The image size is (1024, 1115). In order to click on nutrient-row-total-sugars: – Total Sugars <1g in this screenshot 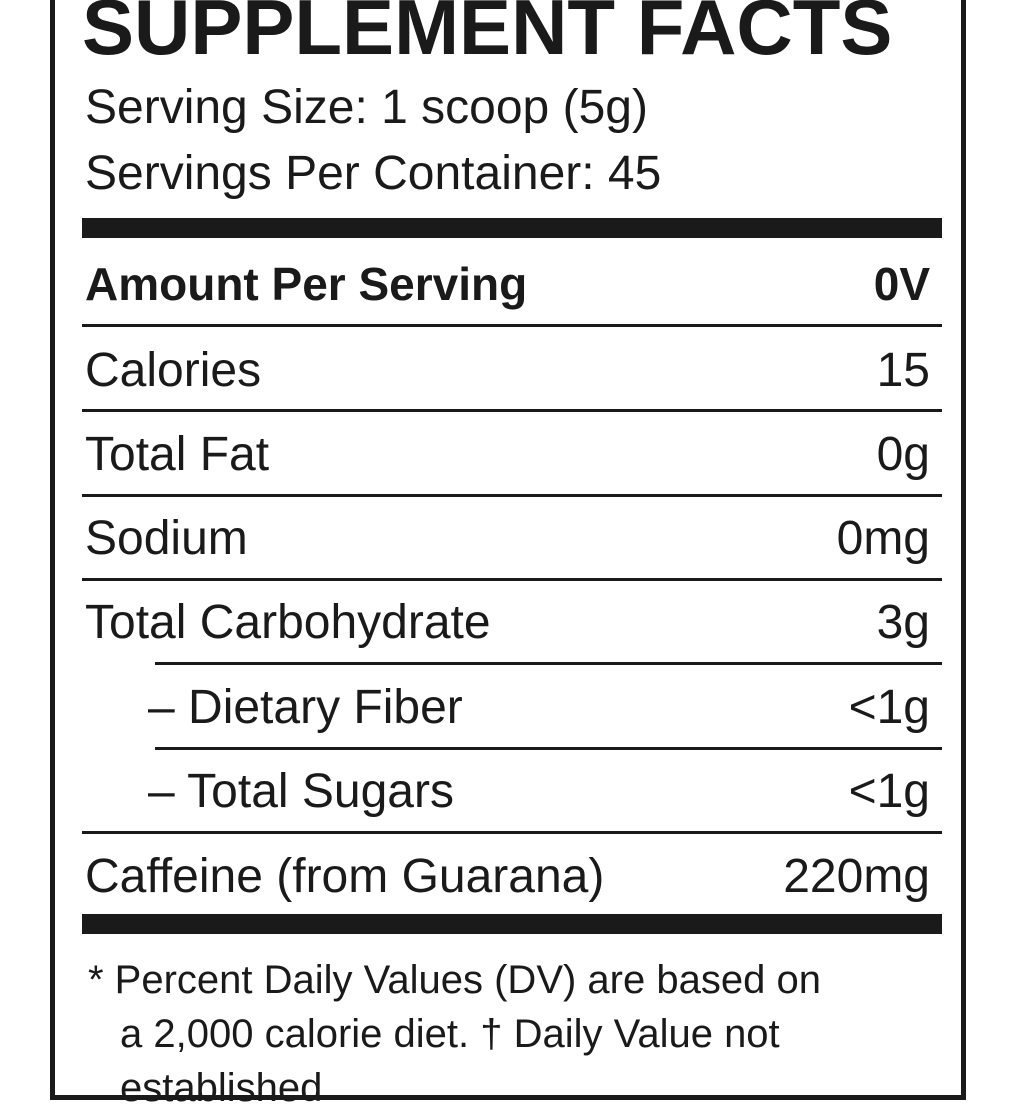, I will do `click(539, 791)`.